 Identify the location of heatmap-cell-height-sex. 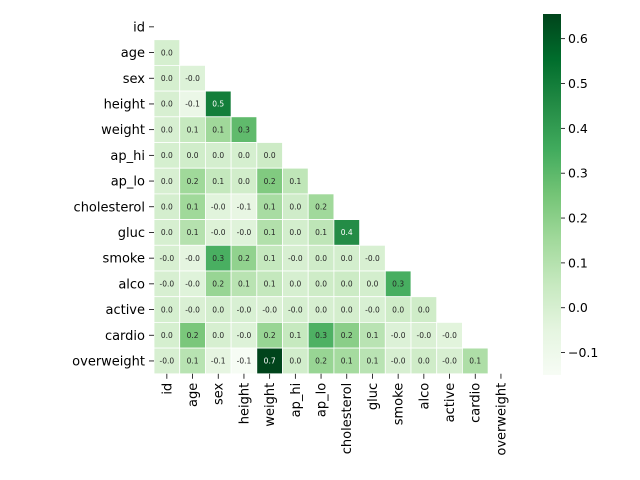
(218, 104).